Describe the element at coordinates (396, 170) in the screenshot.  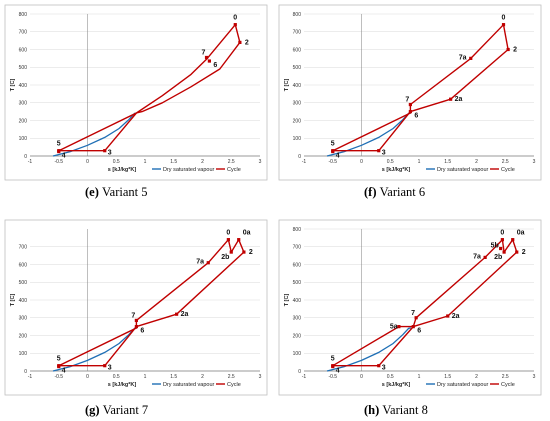
I see `x-axis-label: s [kJ/kg*K]` at that location.